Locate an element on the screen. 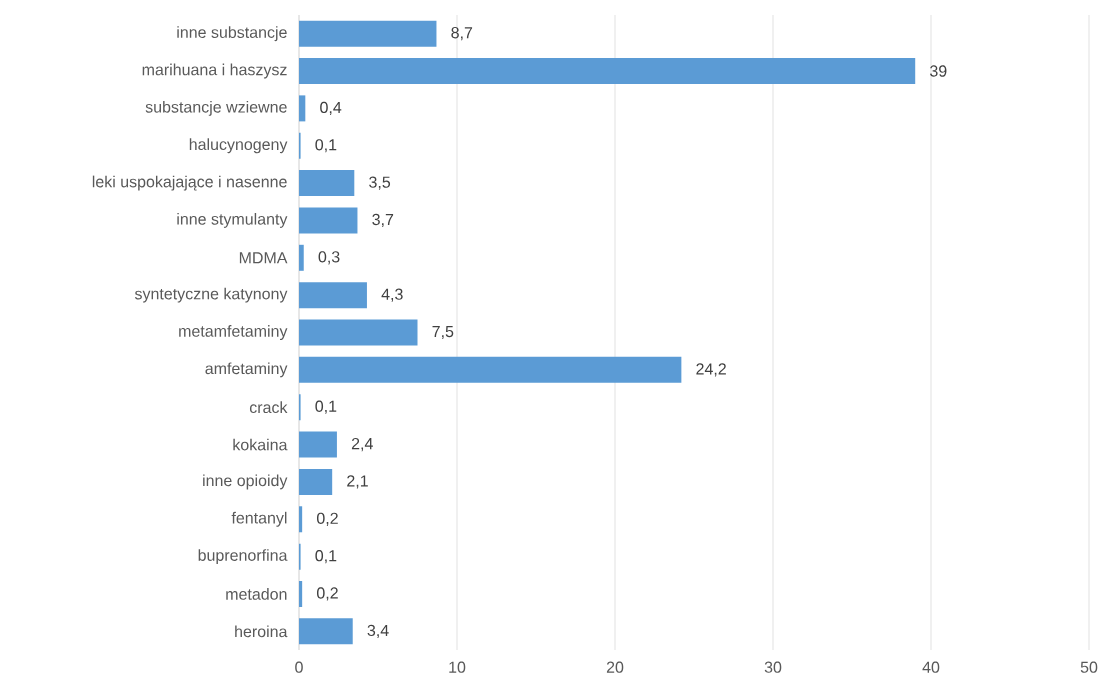 This screenshot has height=691, width=1110. y-tick-label: buprenorfina is located at coordinates (243, 557).